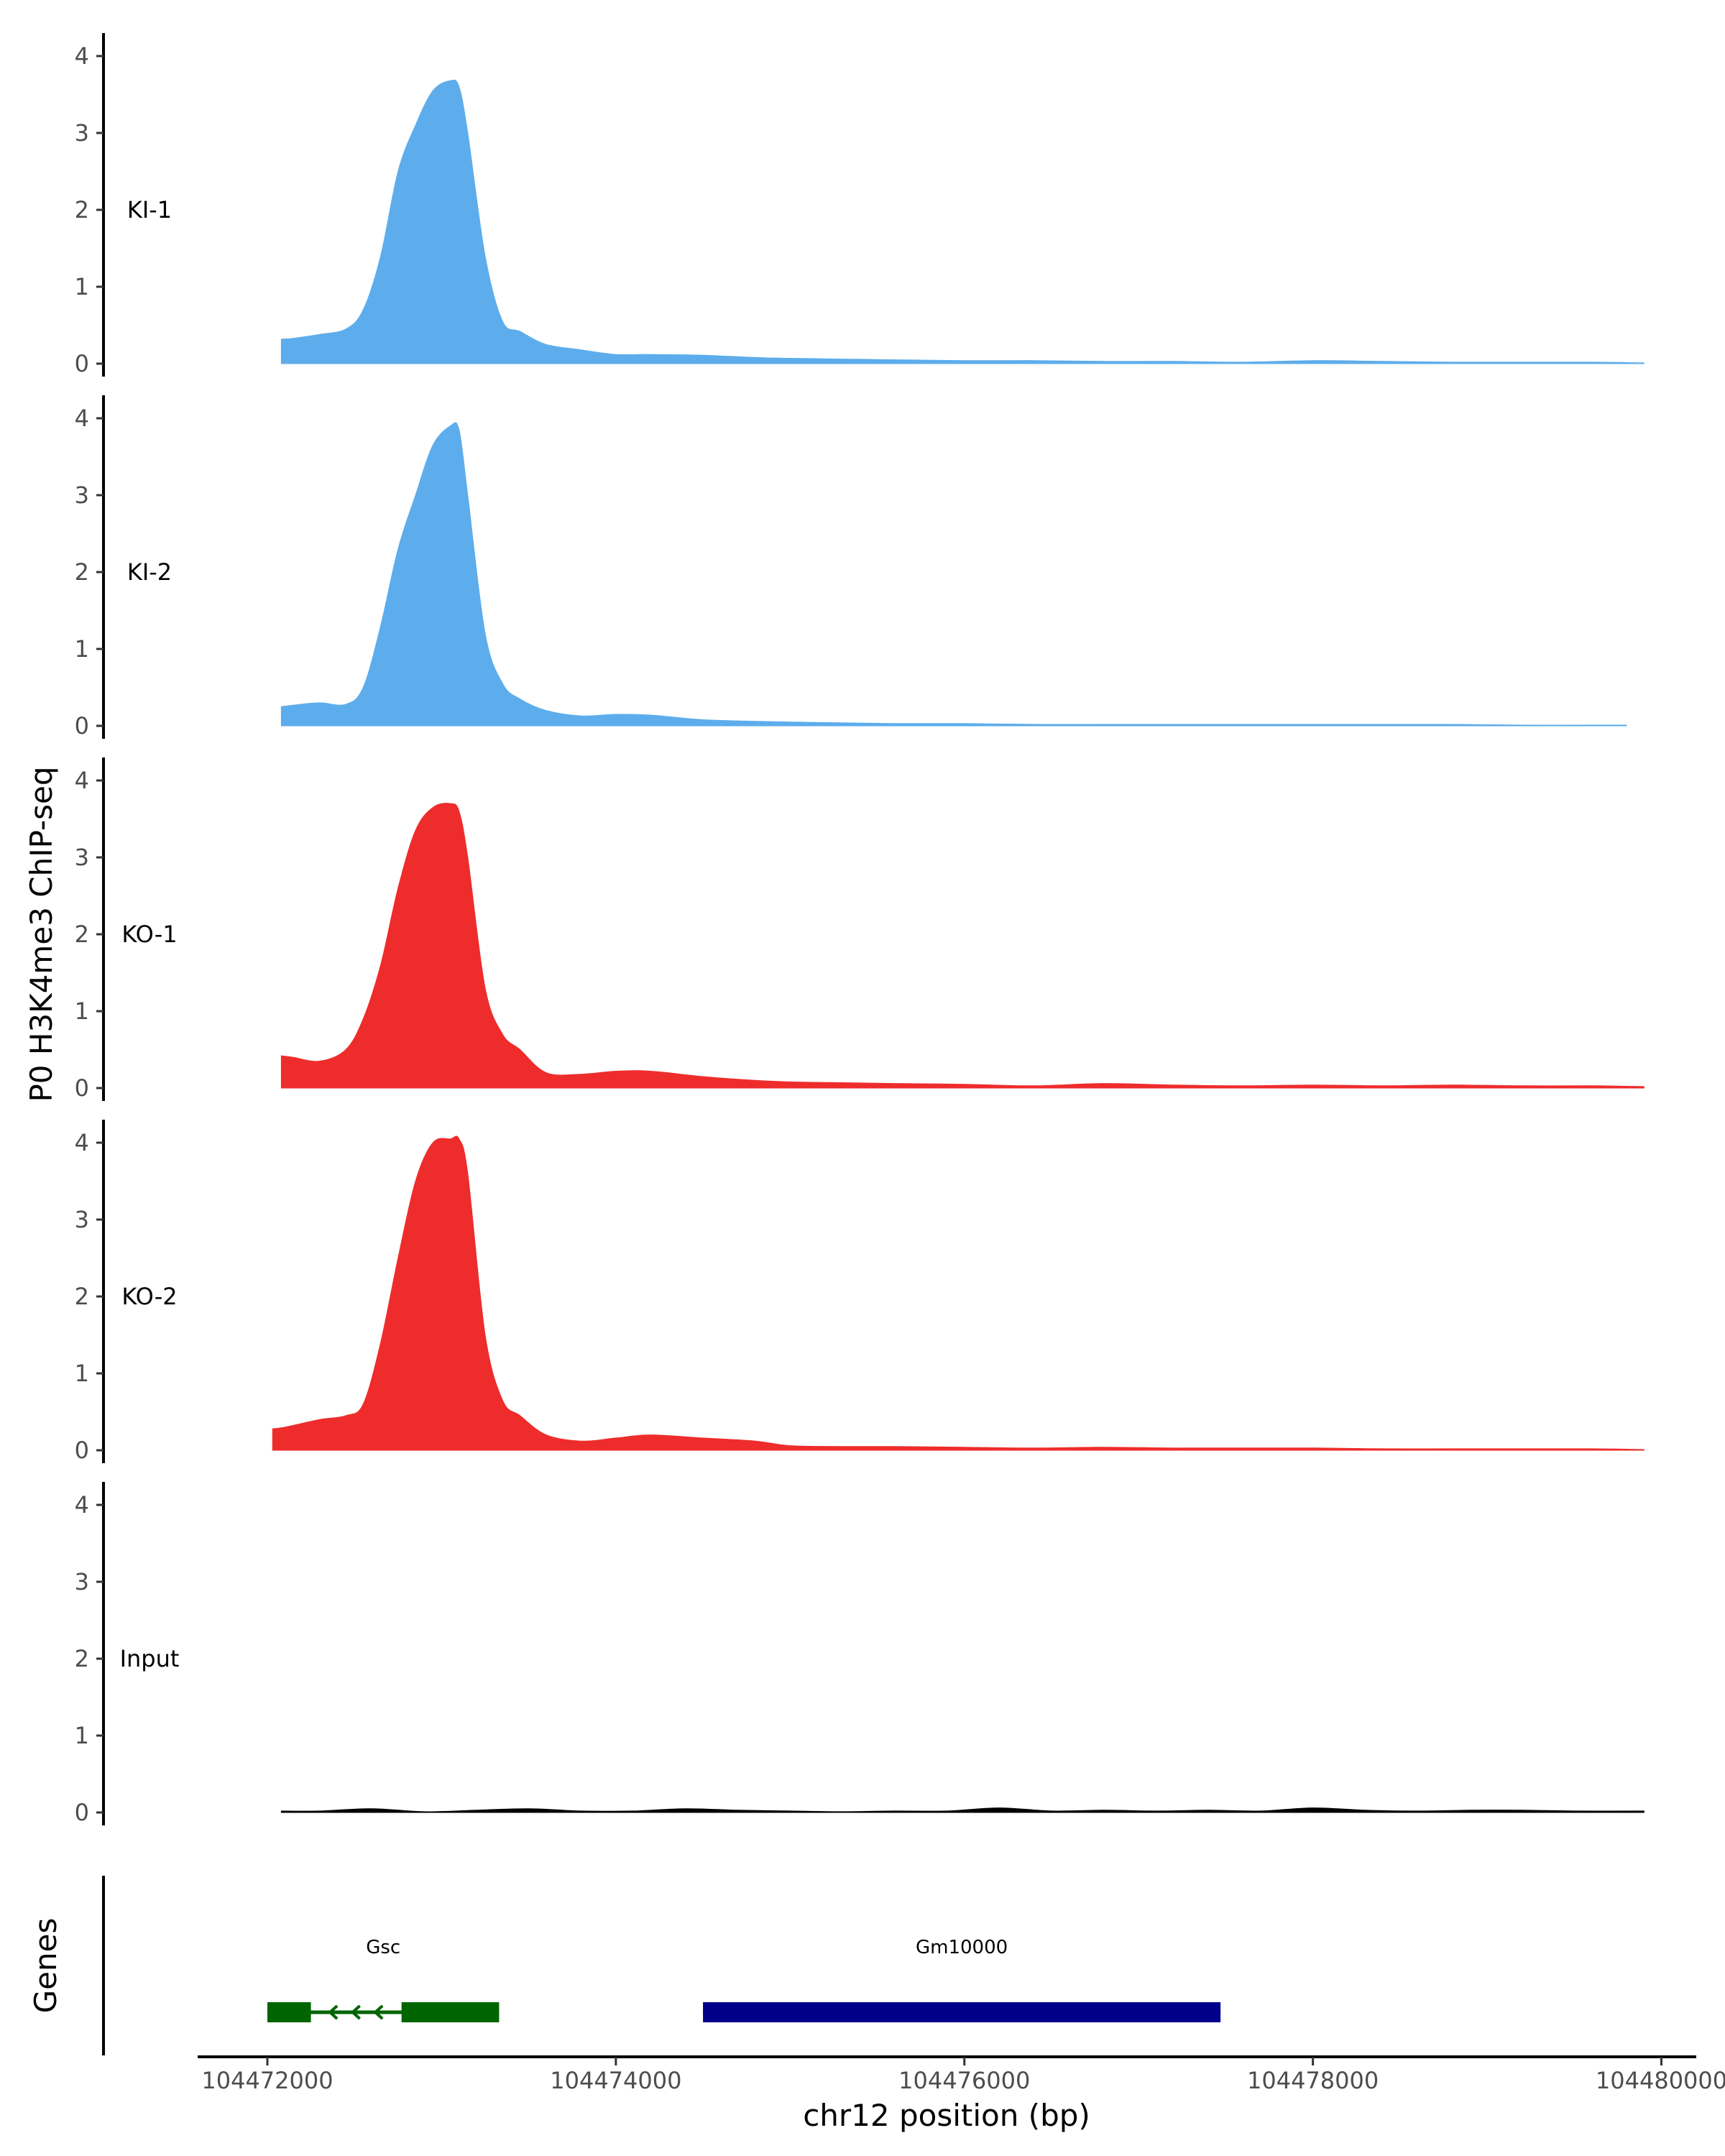  What do you see at coordinates (1660, 2080) in the screenshot?
I see `x-tick-label: 104480000` at bounding box center [1660, 2080].